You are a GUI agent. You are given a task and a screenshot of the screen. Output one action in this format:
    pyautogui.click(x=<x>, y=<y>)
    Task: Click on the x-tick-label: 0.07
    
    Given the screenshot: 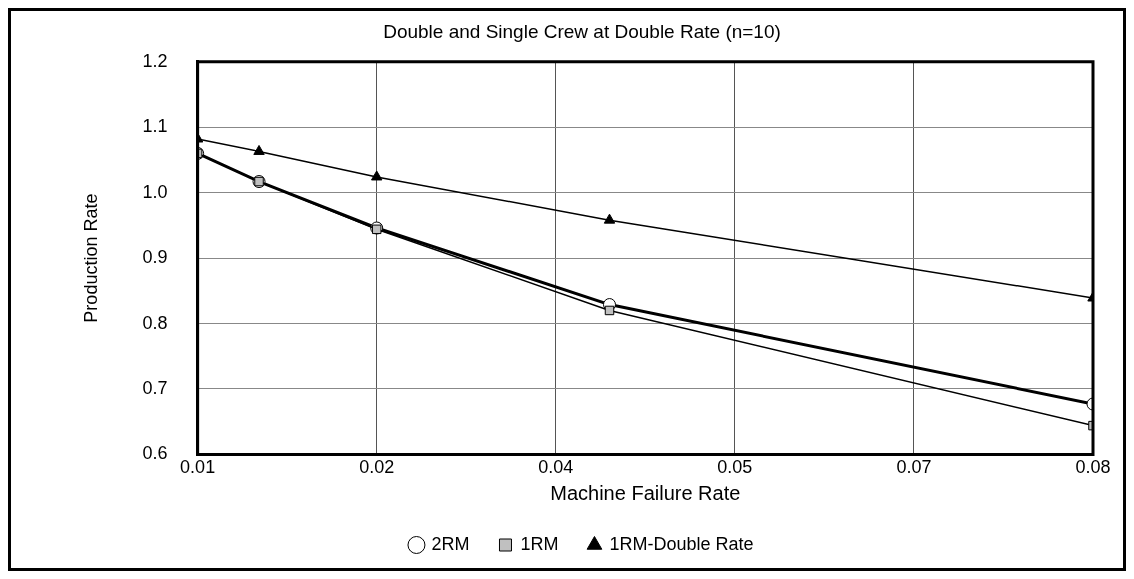 What is the action you would take?
    pyautogui.click(x=914, y=467)
    